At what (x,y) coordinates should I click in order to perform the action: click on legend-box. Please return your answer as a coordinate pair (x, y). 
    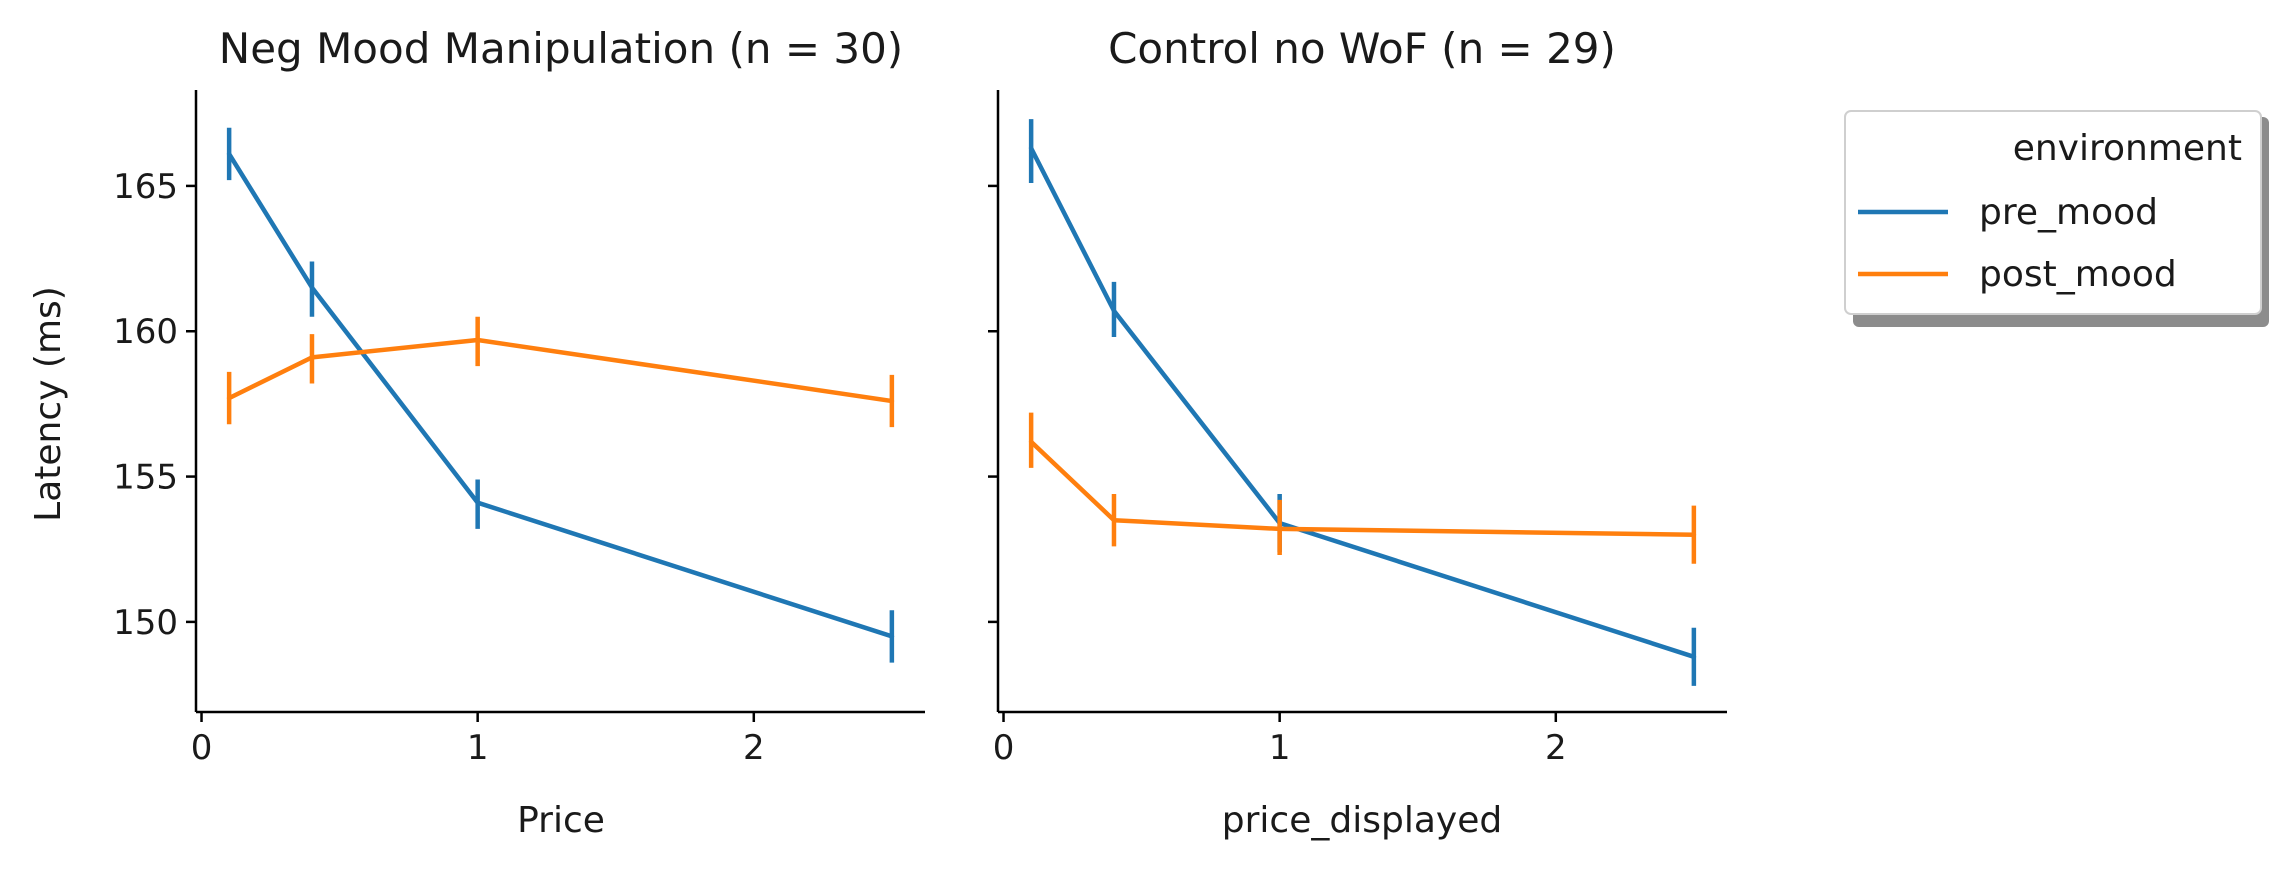
    Looking at the image, I should click on (2053, 212).